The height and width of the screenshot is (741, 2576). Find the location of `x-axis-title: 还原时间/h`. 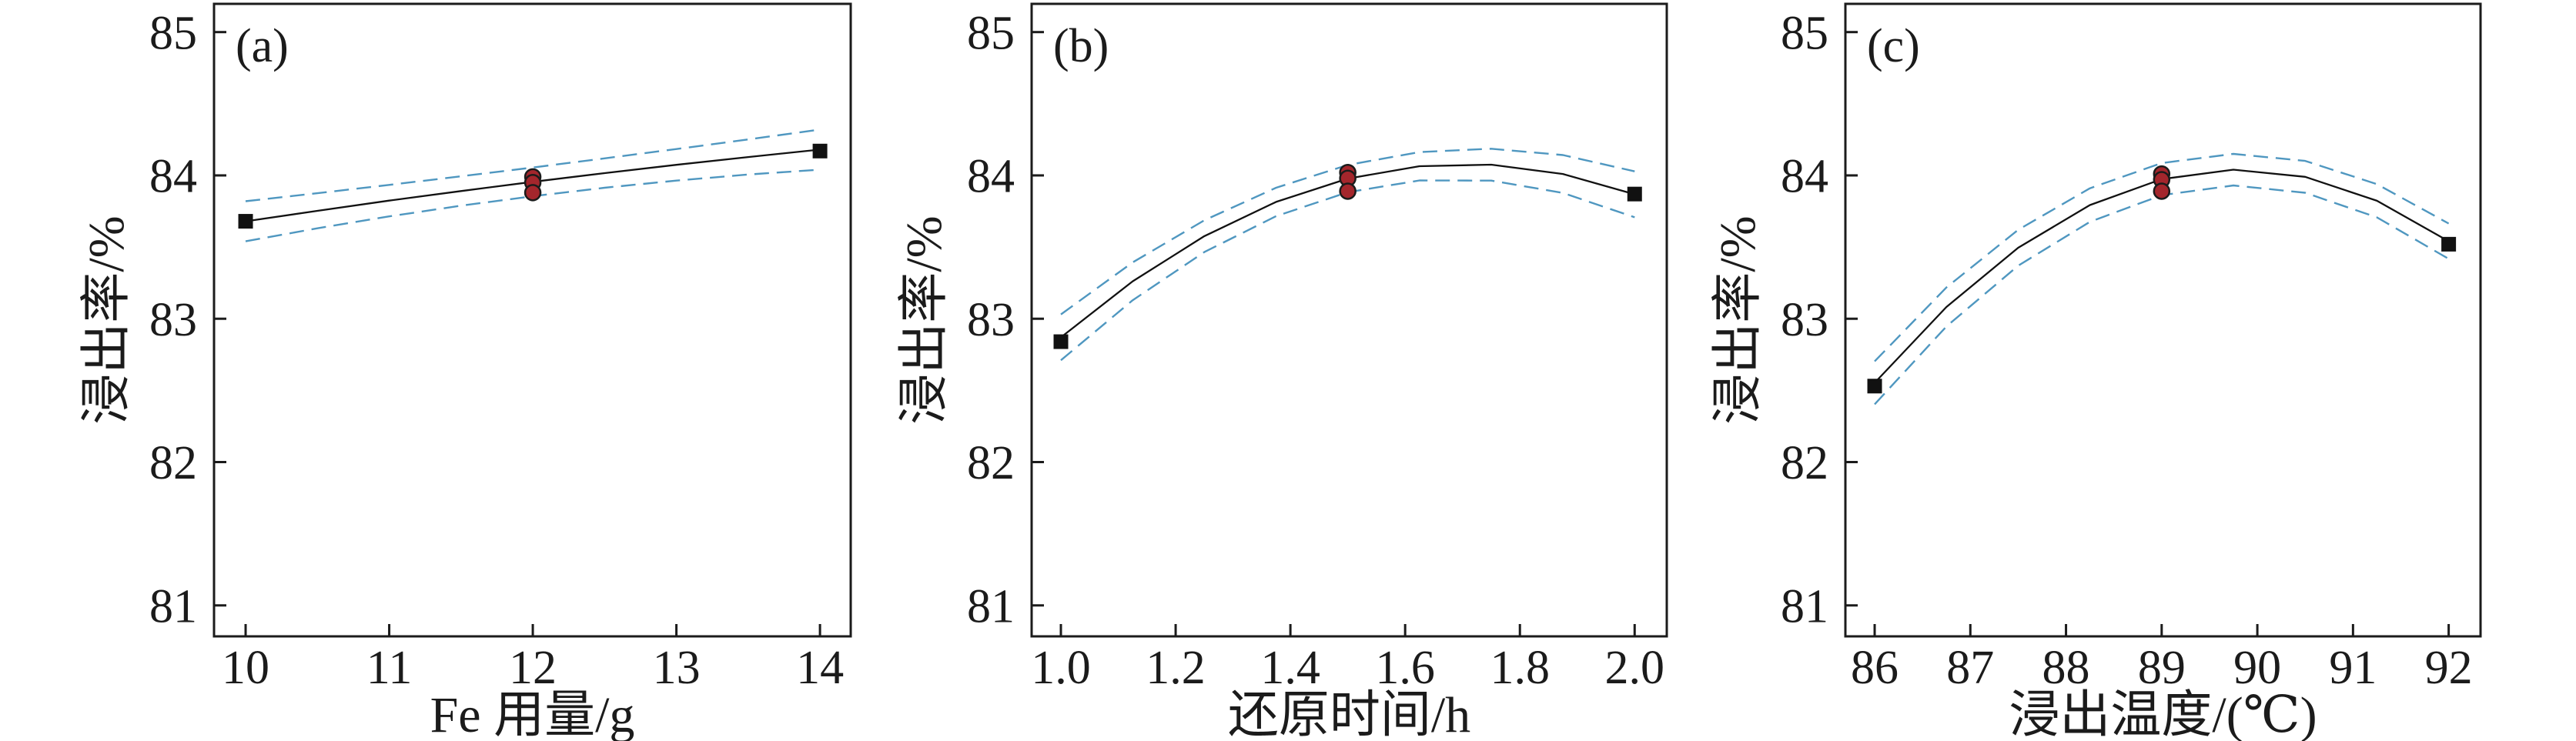

x-axis-title: 还原时间/h is located at coordinates (1349, 714).